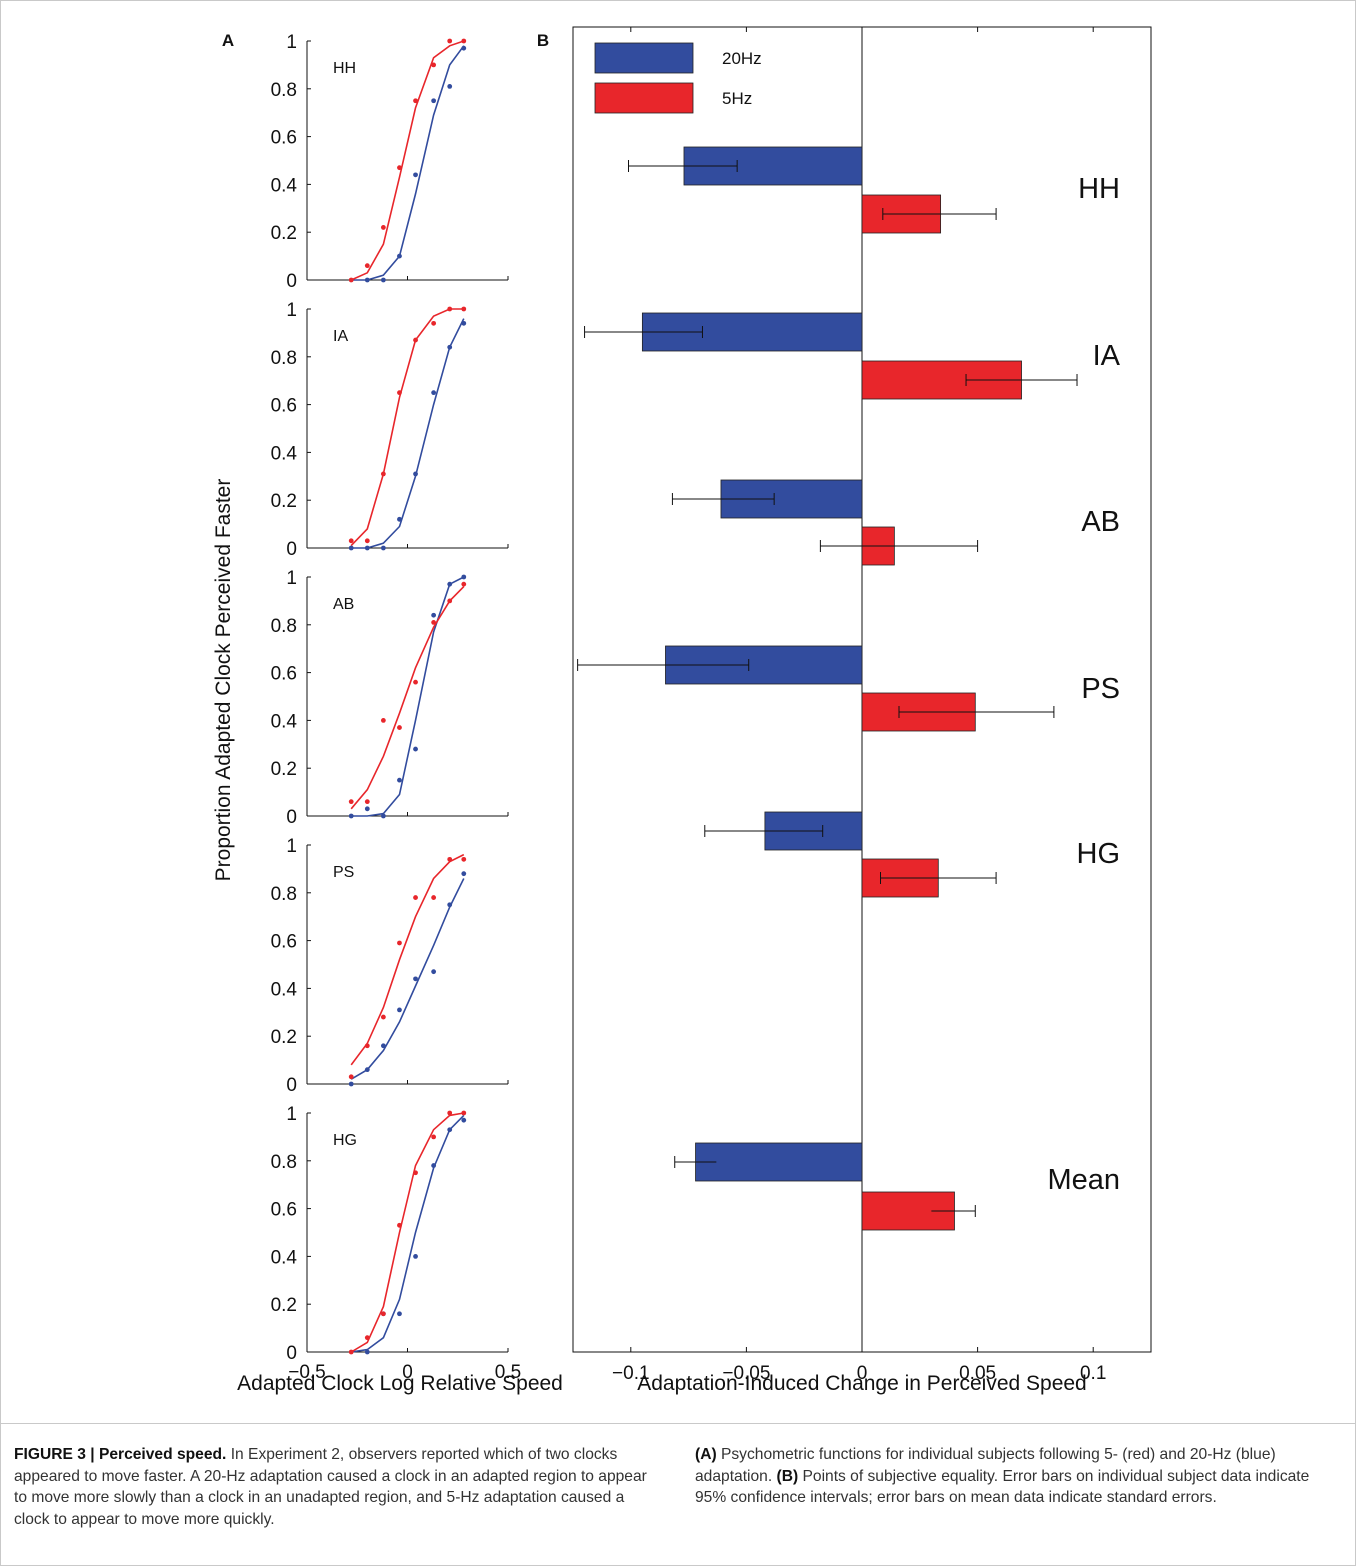  What do you see at coordinates (543, 40) in the screenshot?
I see `panel-b-label: B` at bounding box center [543, 40].